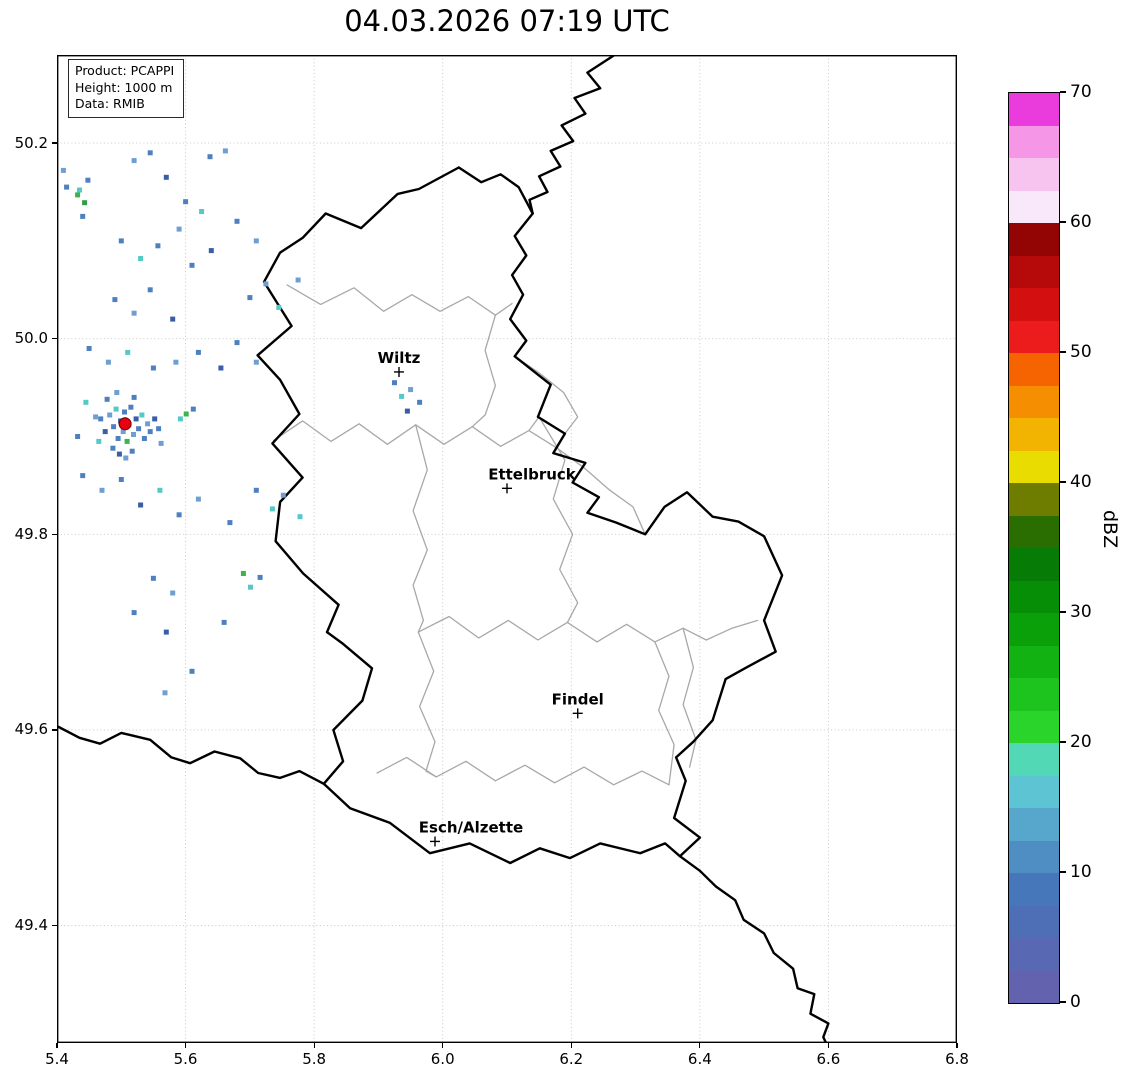 Image resolution: width=1145 pixels, height=1084 pixels. I want to click on colorbar-axis-label: dBZ, so click(1110, 529).